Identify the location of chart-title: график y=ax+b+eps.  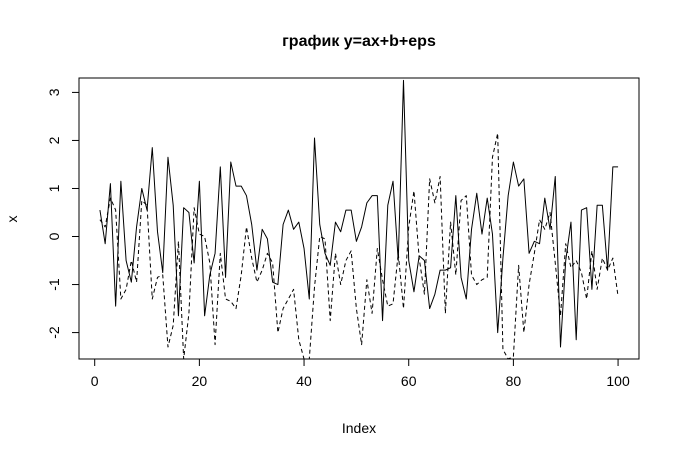
(359, 41).